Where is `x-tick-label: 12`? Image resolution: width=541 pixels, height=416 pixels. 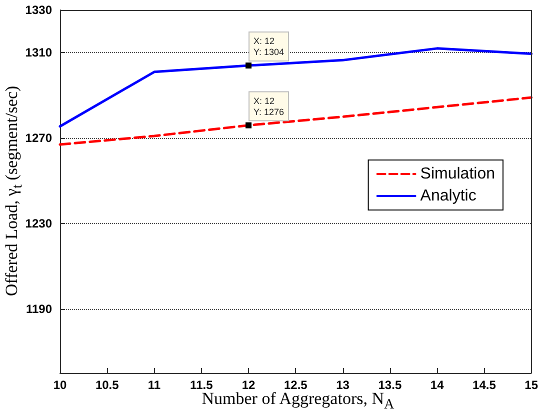
x-tick-label: 12 is located at coordinates (249, 385).